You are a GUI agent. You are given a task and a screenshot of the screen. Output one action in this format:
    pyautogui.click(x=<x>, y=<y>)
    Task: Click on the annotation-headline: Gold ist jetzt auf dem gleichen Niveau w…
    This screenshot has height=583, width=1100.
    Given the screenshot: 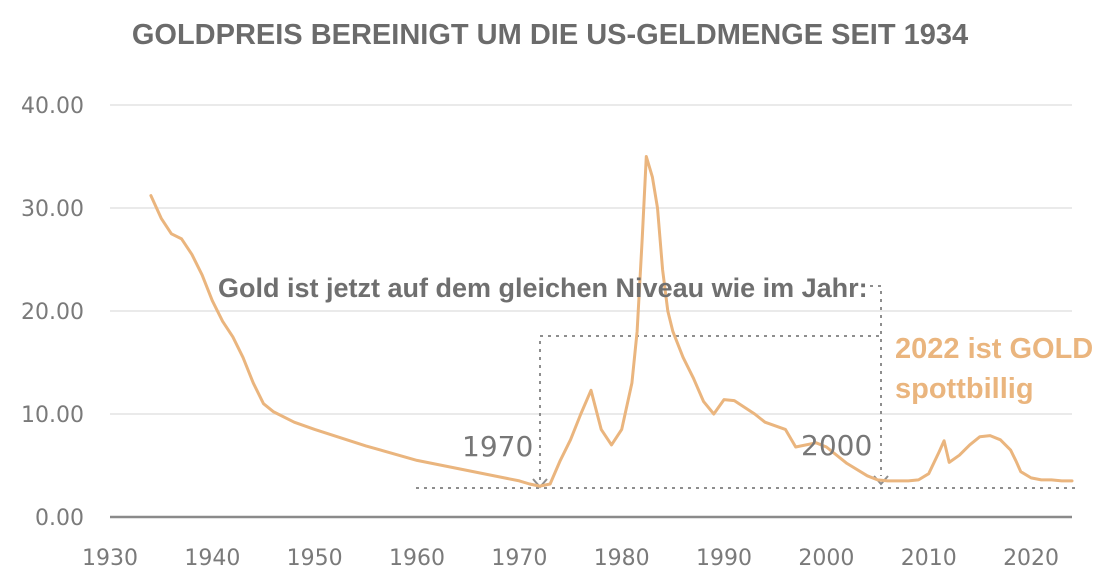 What is the action you would take?
    pyautogui.click(x=543, y=288)
    